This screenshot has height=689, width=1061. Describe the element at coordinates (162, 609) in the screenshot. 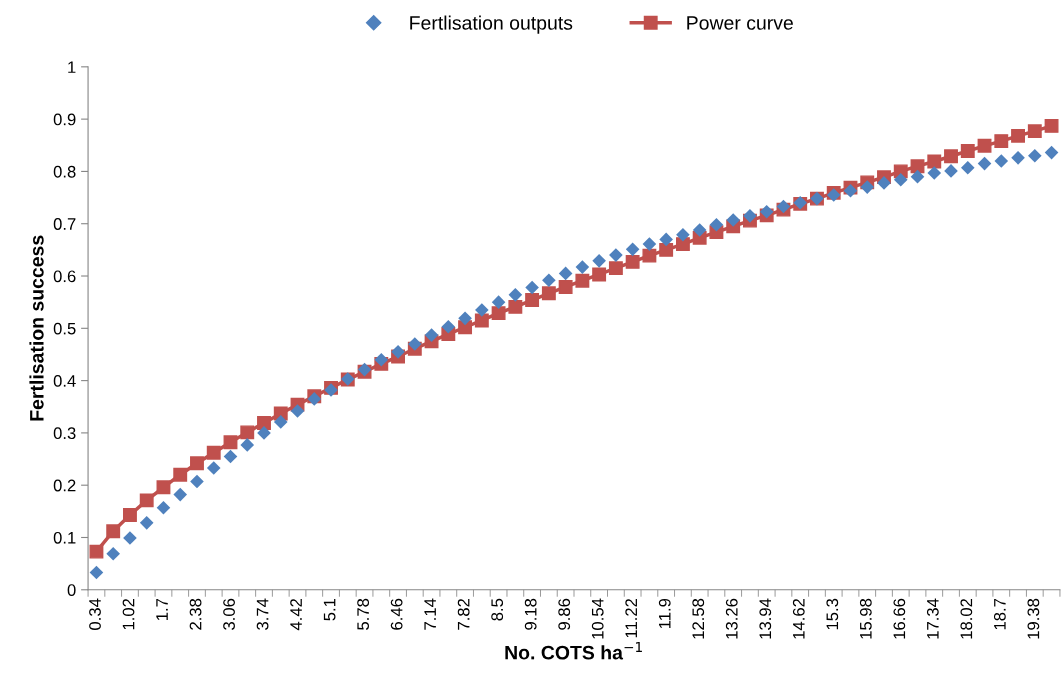

I see `x-tick-label: 1.7` at that location.